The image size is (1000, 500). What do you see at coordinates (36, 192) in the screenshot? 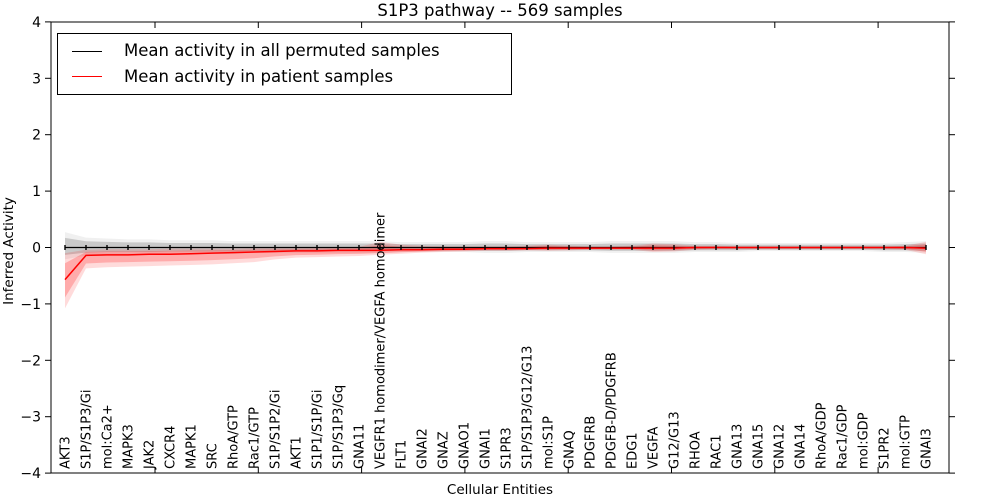
I see `y-tick-label: 1` at bounding box center [36, 192].